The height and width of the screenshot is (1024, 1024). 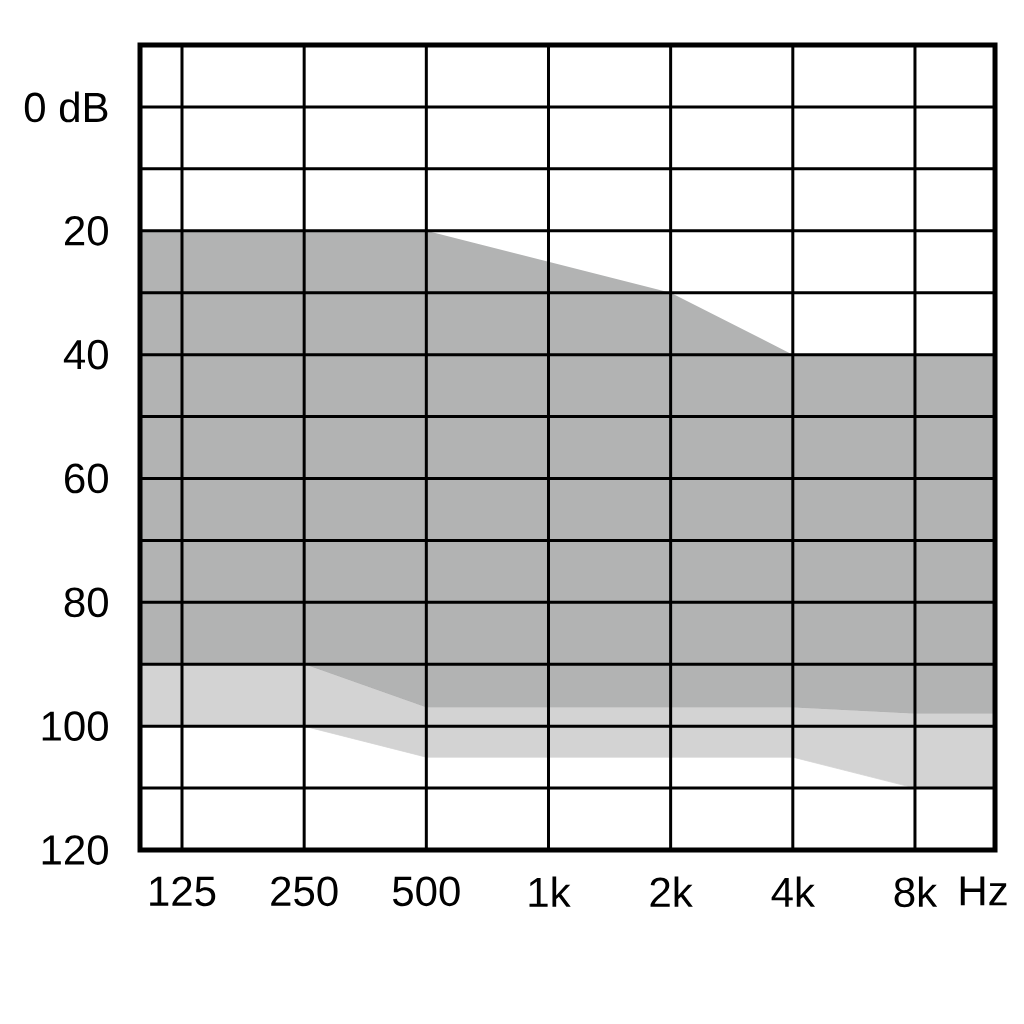 What do you see at coordinates (983, 891) in the screenshot?
I see `x-axis-title: Hz` at bounding box center [983, 891].